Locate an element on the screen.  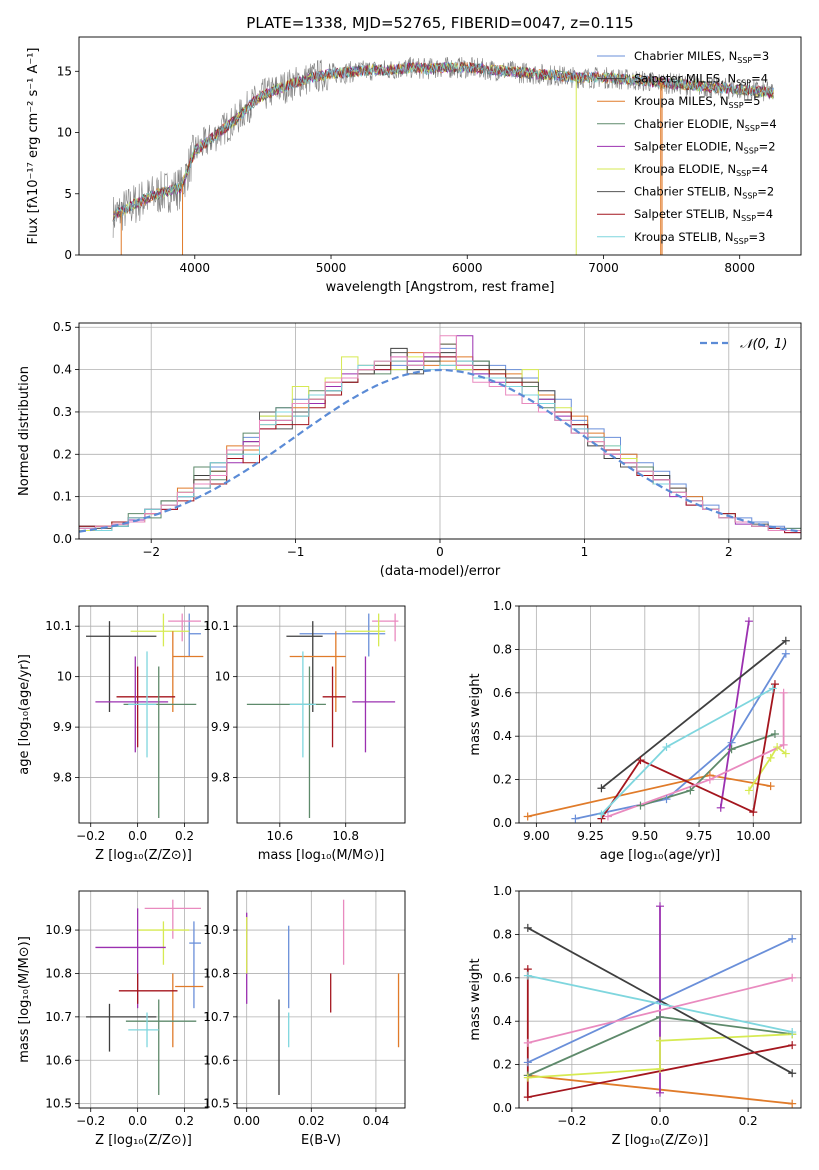
weight-vs-age-ytick-label: 1.0 is located at coordinates (502, 606).